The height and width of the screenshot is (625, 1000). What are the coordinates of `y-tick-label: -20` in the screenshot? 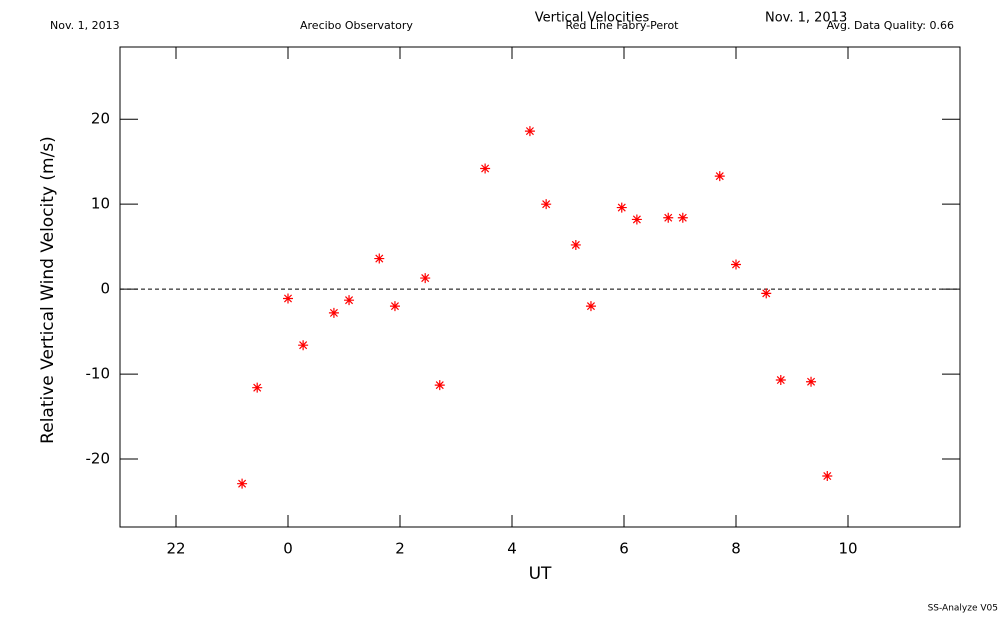 It's located at (98, 459).